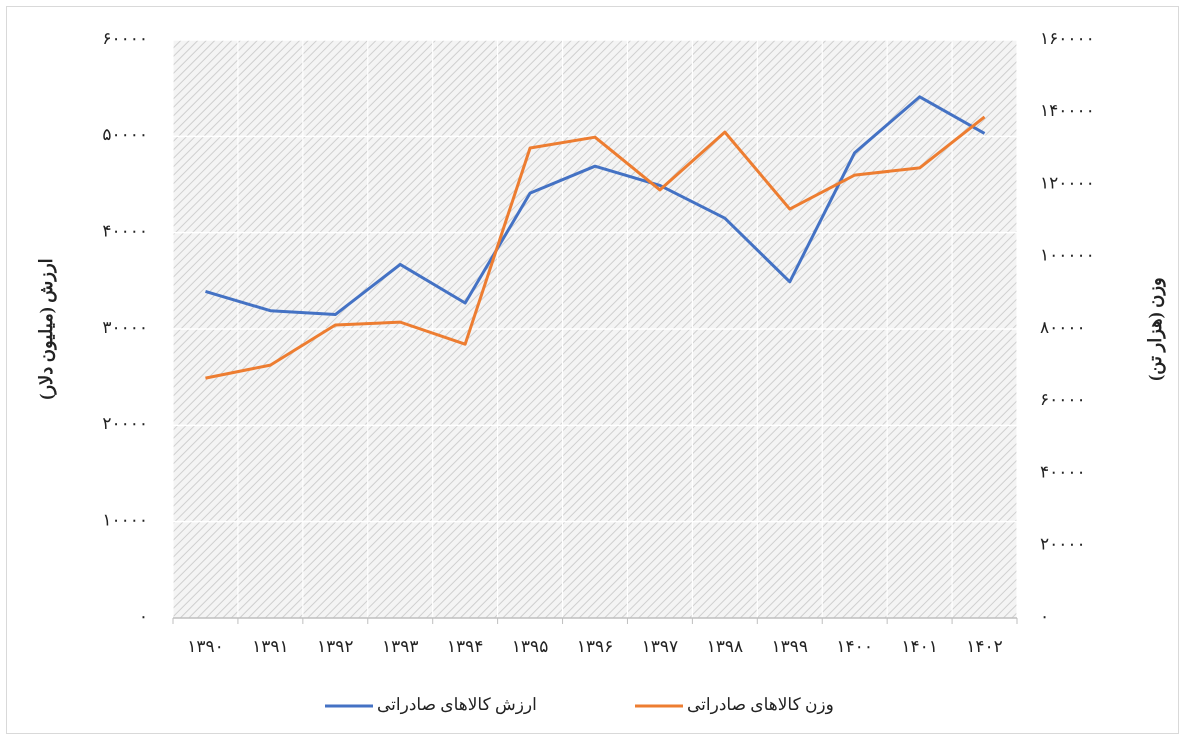  Describe the element at coordinates (125, 231) in the screenshot. I see `y-tick-label: ۴۰۰۰۰` at that location.